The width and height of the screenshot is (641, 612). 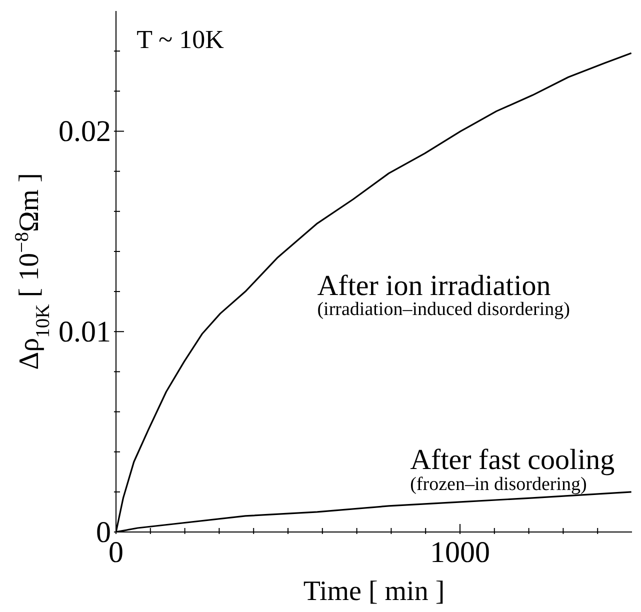 I want to click on annotation: T ~ 10K, so click(x=180, y=39).